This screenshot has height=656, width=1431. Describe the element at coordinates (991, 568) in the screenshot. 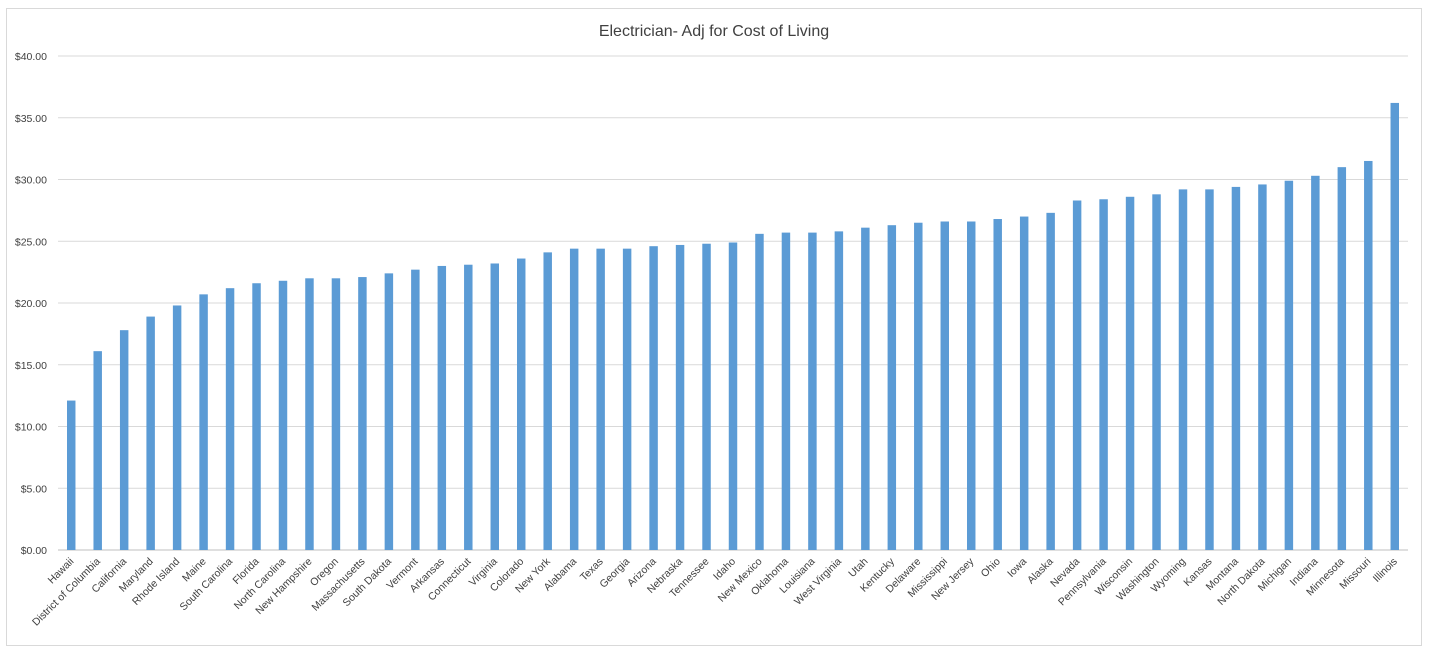

I see `x-tick-label: Ohio` at that location.